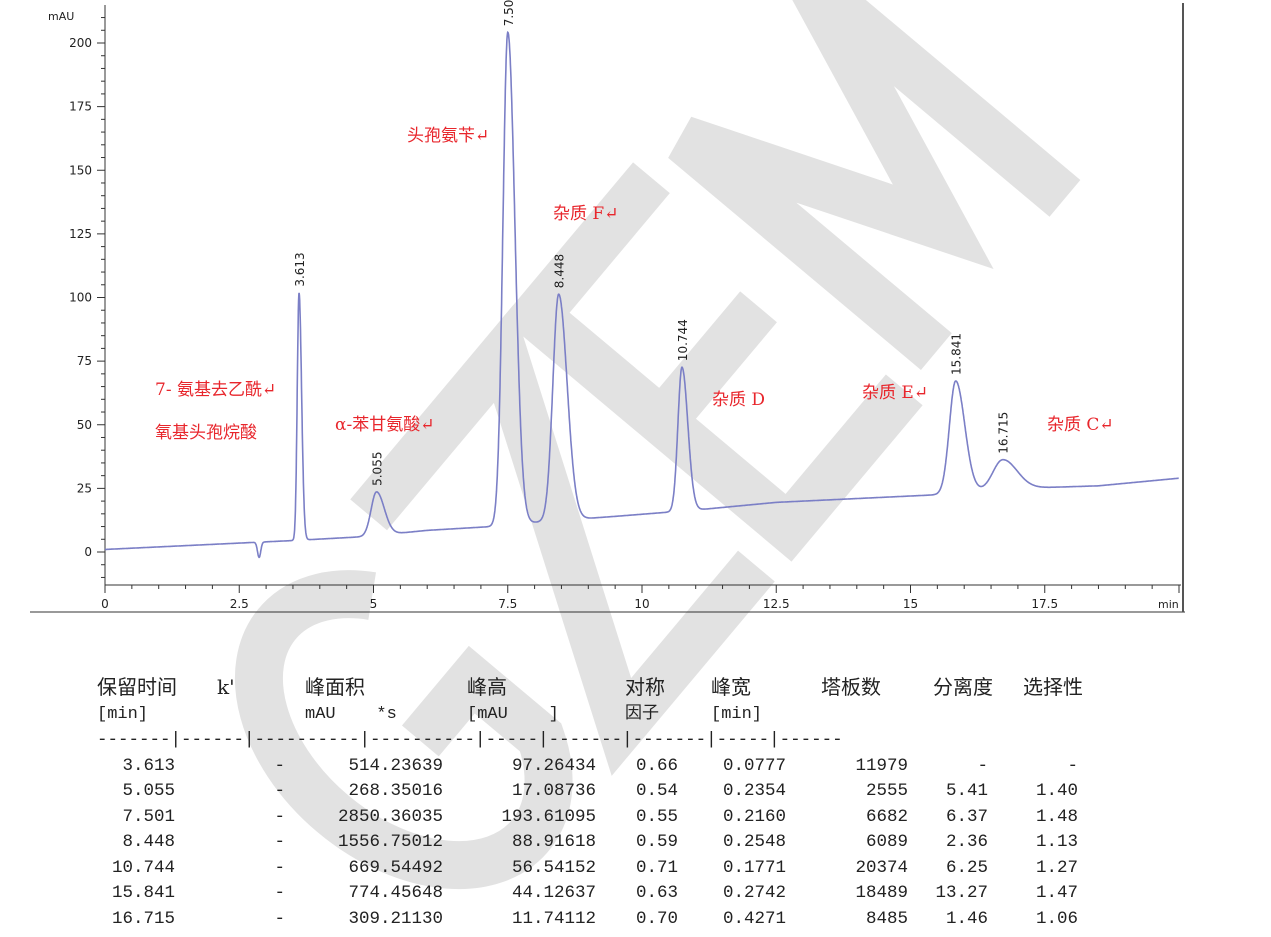  What do you see at coordinates (656, 765) in the screenshot?
I see `table-cell: 0.66` at bounding box center [656, 765].